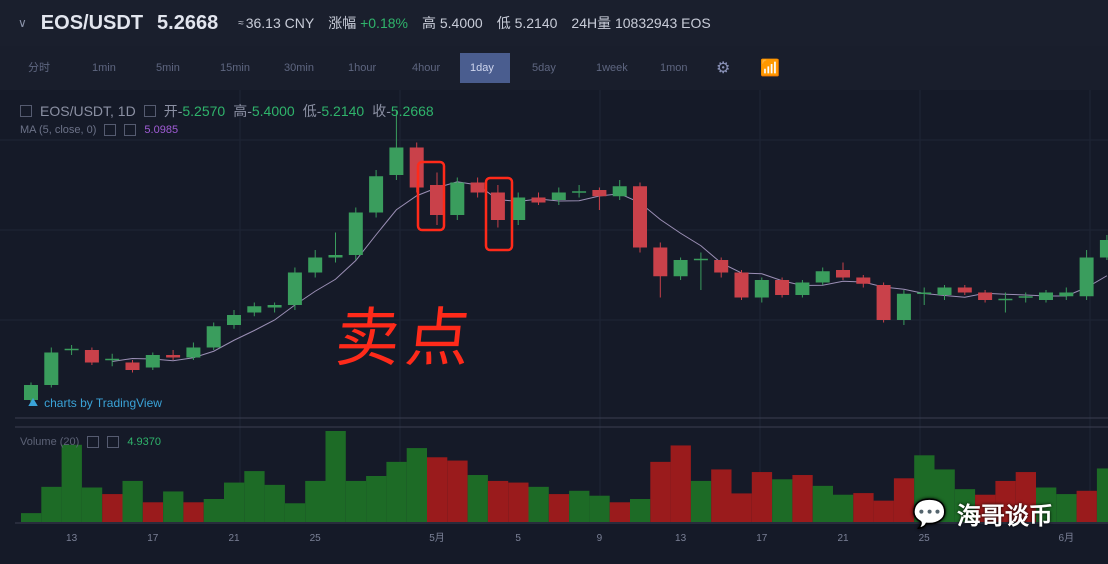 The image size is (1108, 564). Describe the element at coordinates (280, 23) in the screenshot. I see `cny-price: 36.13 CNY` at that location.